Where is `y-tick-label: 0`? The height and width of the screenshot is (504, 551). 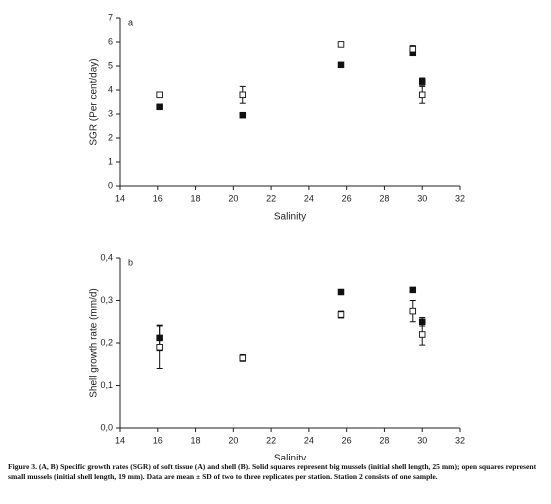 y-tick-label: 0 is located at coordinates (110, 185).